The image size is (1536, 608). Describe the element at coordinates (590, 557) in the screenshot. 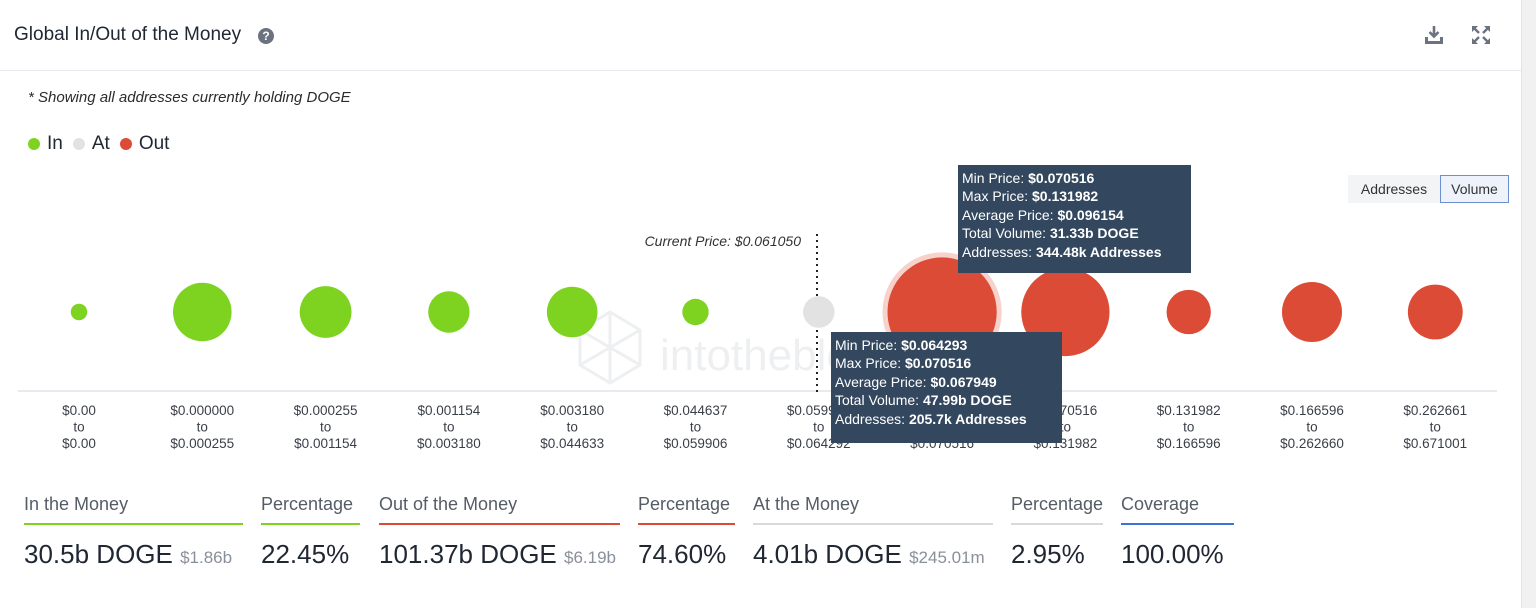

I see `stat-out-usd: $6.19b` at that location.